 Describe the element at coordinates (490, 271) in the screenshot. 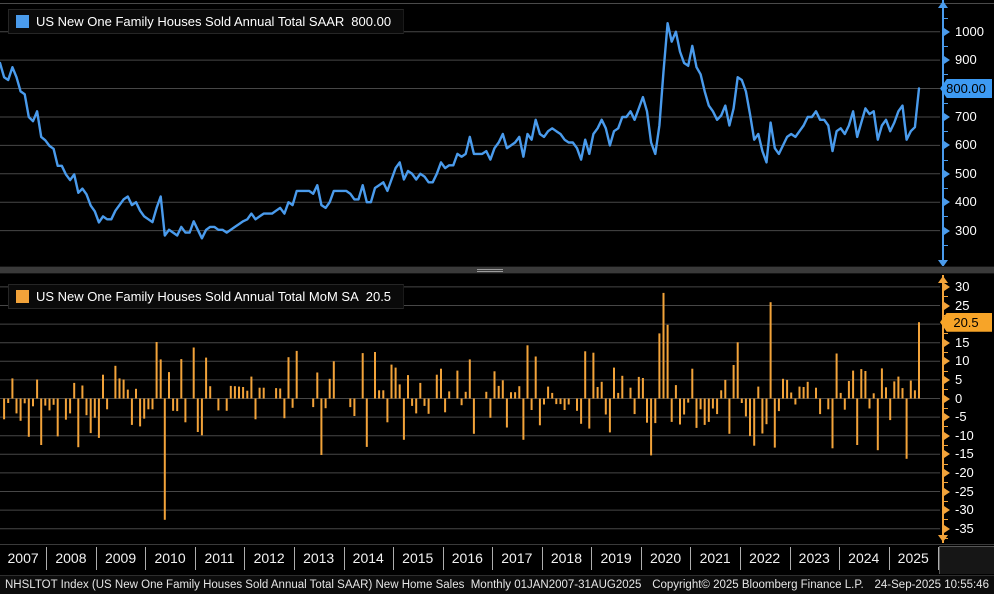

I see `splitter-grip-icon` at that location.